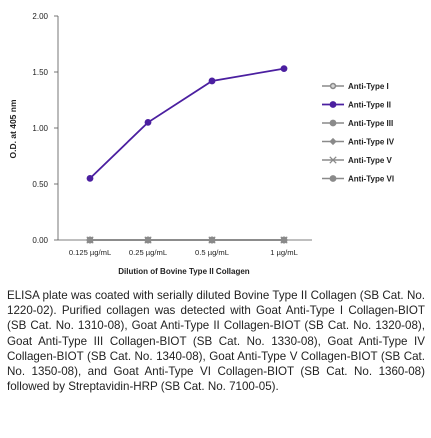 The height and width of the screenshot is (438, 431). Describe the element at coordinates (369, 105) in the screenshot. I see `legend-label: Anti-Type II` at that location.